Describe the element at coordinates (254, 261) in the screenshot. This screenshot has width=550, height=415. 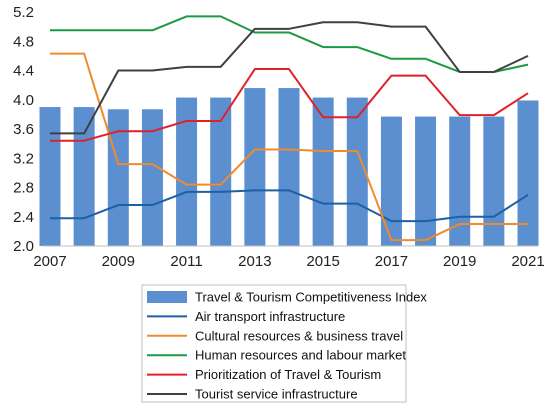
I see `x-tick-label: 2013` at that location.